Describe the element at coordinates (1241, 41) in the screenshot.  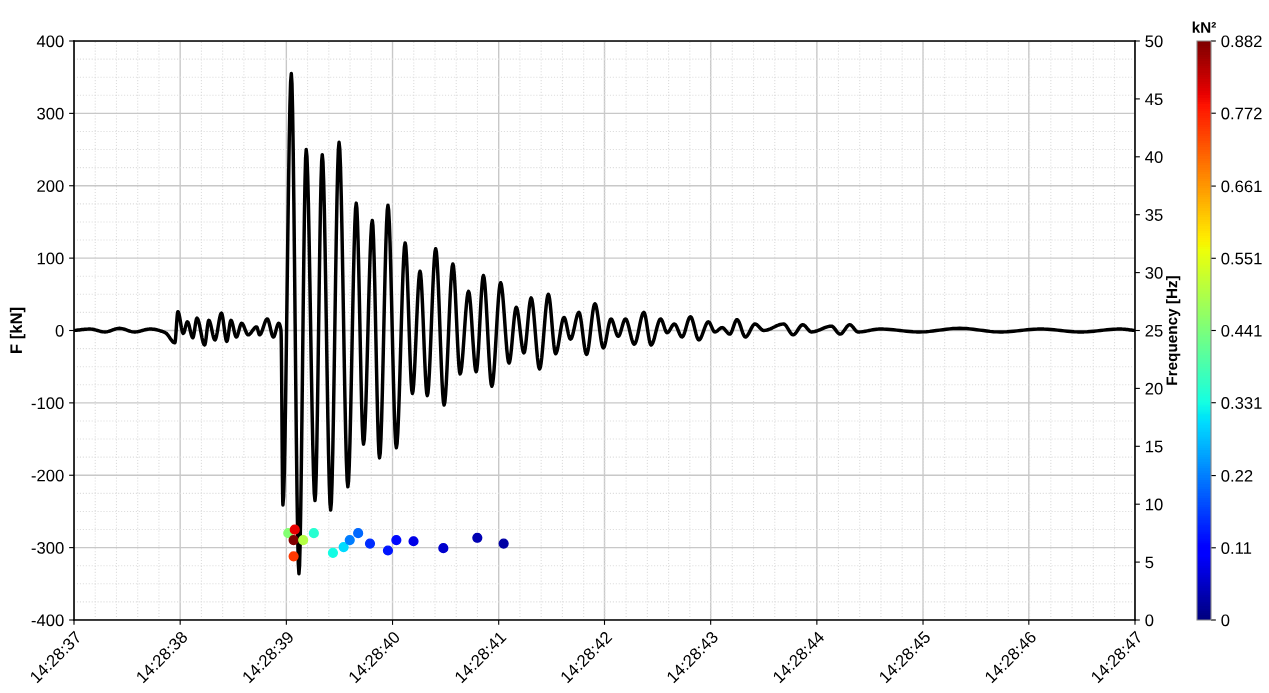
I see `color-bar-label: 0.882` at that location.